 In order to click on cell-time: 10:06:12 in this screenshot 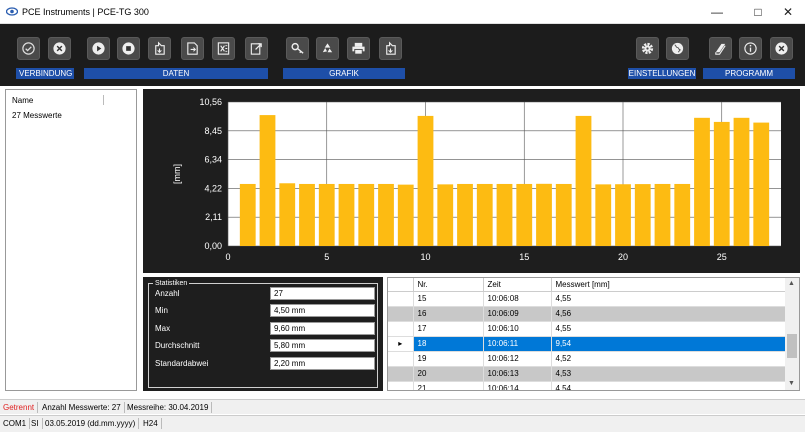, I will do `click(517, 359)`.